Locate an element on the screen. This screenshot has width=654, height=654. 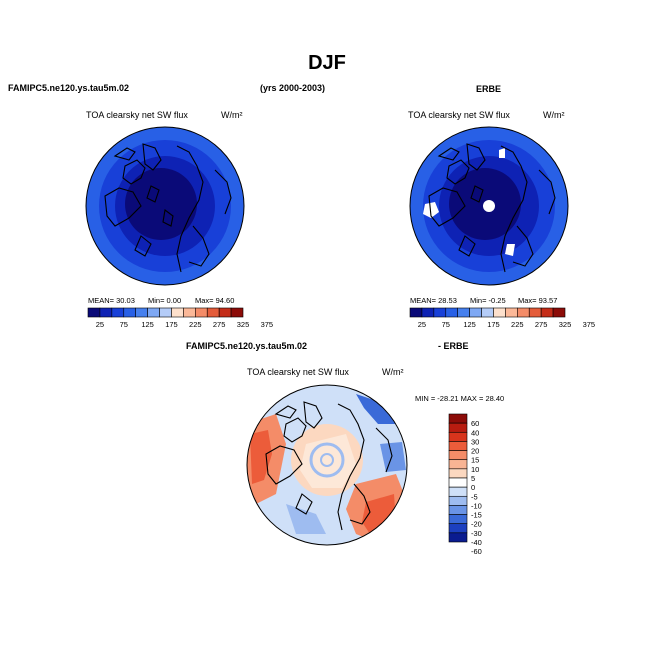
panel3-colorbar-tick-label: 60 is located at coordinates (475, 423).